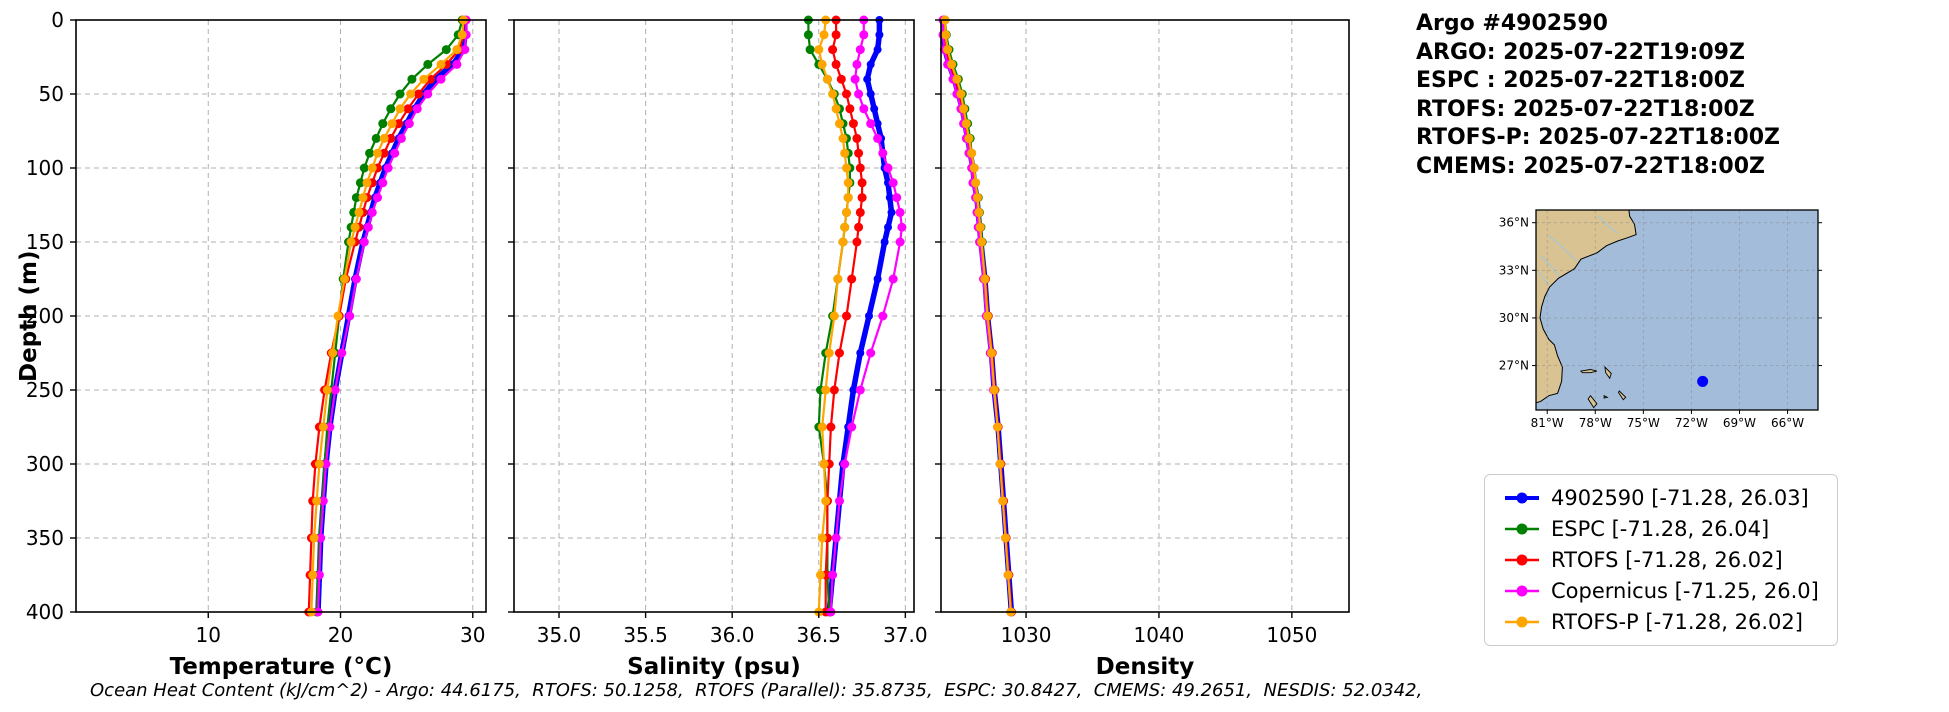  Describe the element at coordinates (1514, 318) in the screenshot. I see `svg-text: 30°N` at that location.